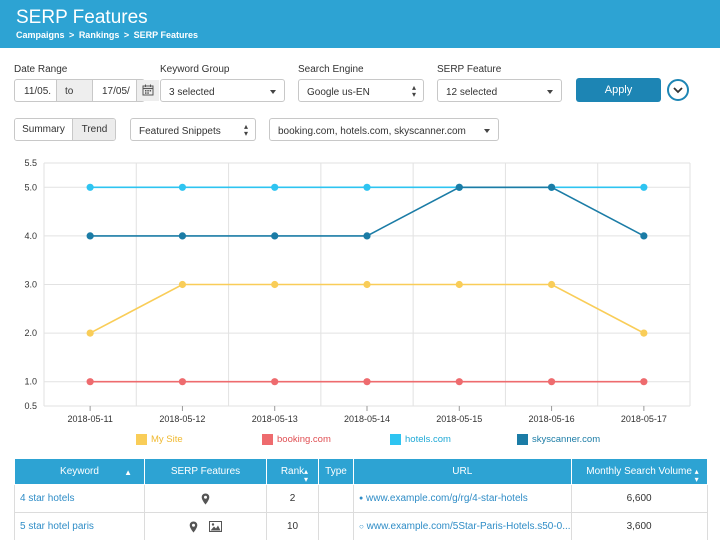 This screenshot has height=540, width=720. Describe the element at coordinates (304, 439) in the screenshot. I see `legend-label: booking.com` at that location.